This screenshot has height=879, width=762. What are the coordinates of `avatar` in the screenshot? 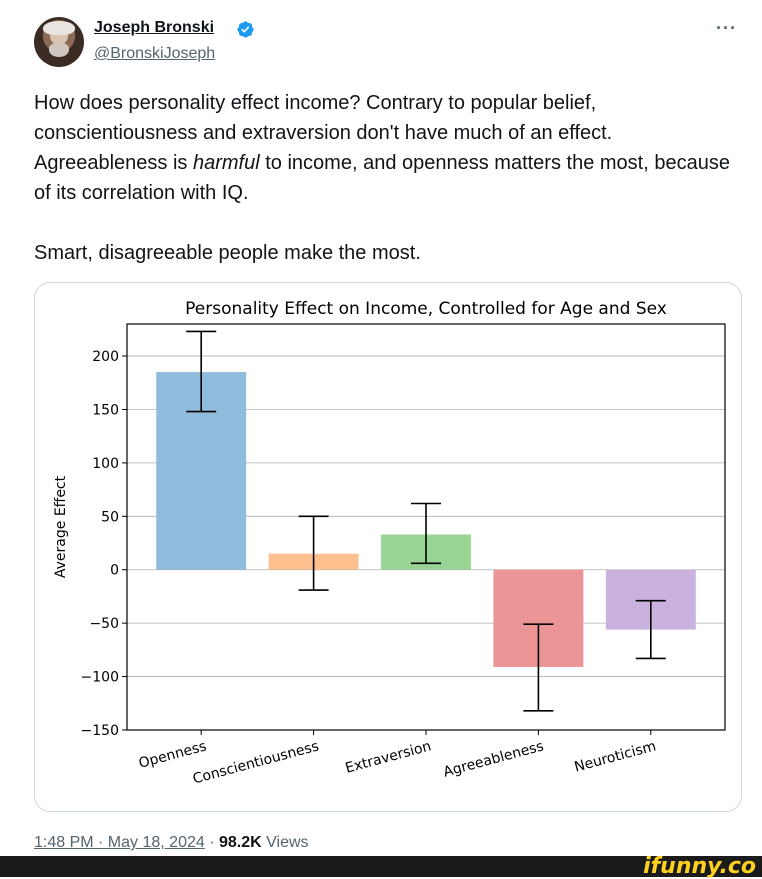 It's located at (59, 42).